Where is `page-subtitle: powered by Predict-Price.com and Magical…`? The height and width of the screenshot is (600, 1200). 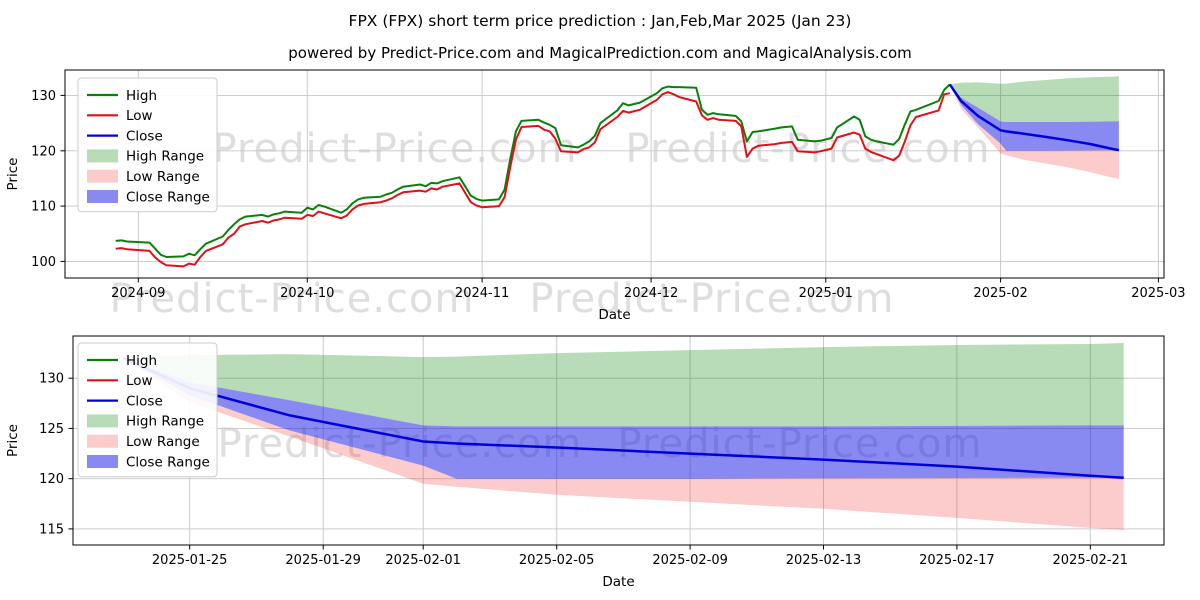
page-subtitle: powered by Predict-Price.com and Magical… is located at coordinates (600, 53).